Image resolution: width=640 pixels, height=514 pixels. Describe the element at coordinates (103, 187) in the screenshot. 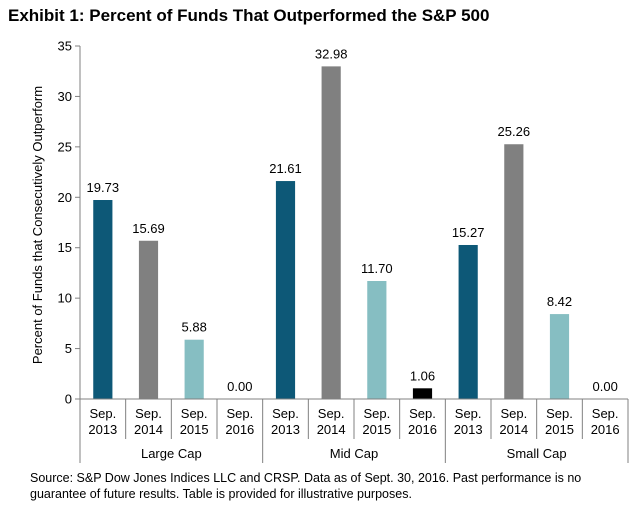

I see `bar-value-label: 19.73` at that location.